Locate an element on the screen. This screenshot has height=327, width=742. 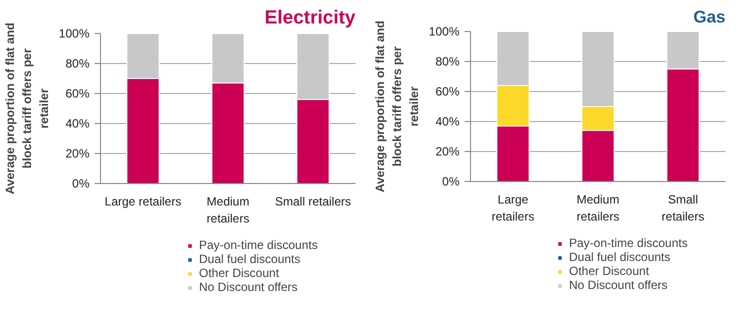
chart-title: Electricity is located at coordinates (310, 18).